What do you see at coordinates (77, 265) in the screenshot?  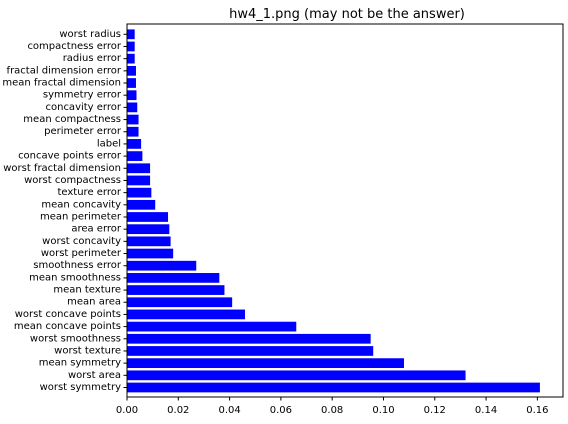 I see `y-tick-label: smoothness error` at bounding box center [77, 265].